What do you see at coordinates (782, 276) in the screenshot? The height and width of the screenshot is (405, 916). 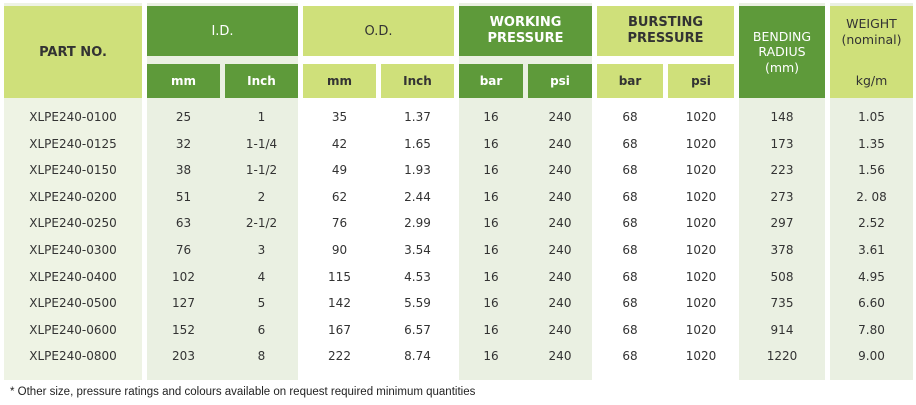 I see `cell-bending-radius: 508` at bounding box center [782, 276].